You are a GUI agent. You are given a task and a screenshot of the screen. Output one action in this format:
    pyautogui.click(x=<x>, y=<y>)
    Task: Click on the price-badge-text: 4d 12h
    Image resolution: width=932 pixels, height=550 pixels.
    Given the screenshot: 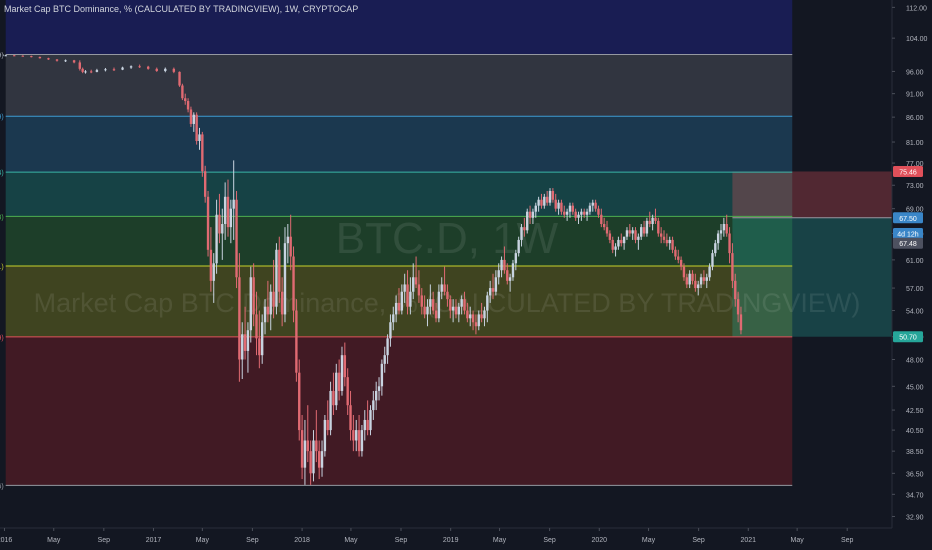 What is the action you would take?
    pyautogui.click(x=908, y=234)
    